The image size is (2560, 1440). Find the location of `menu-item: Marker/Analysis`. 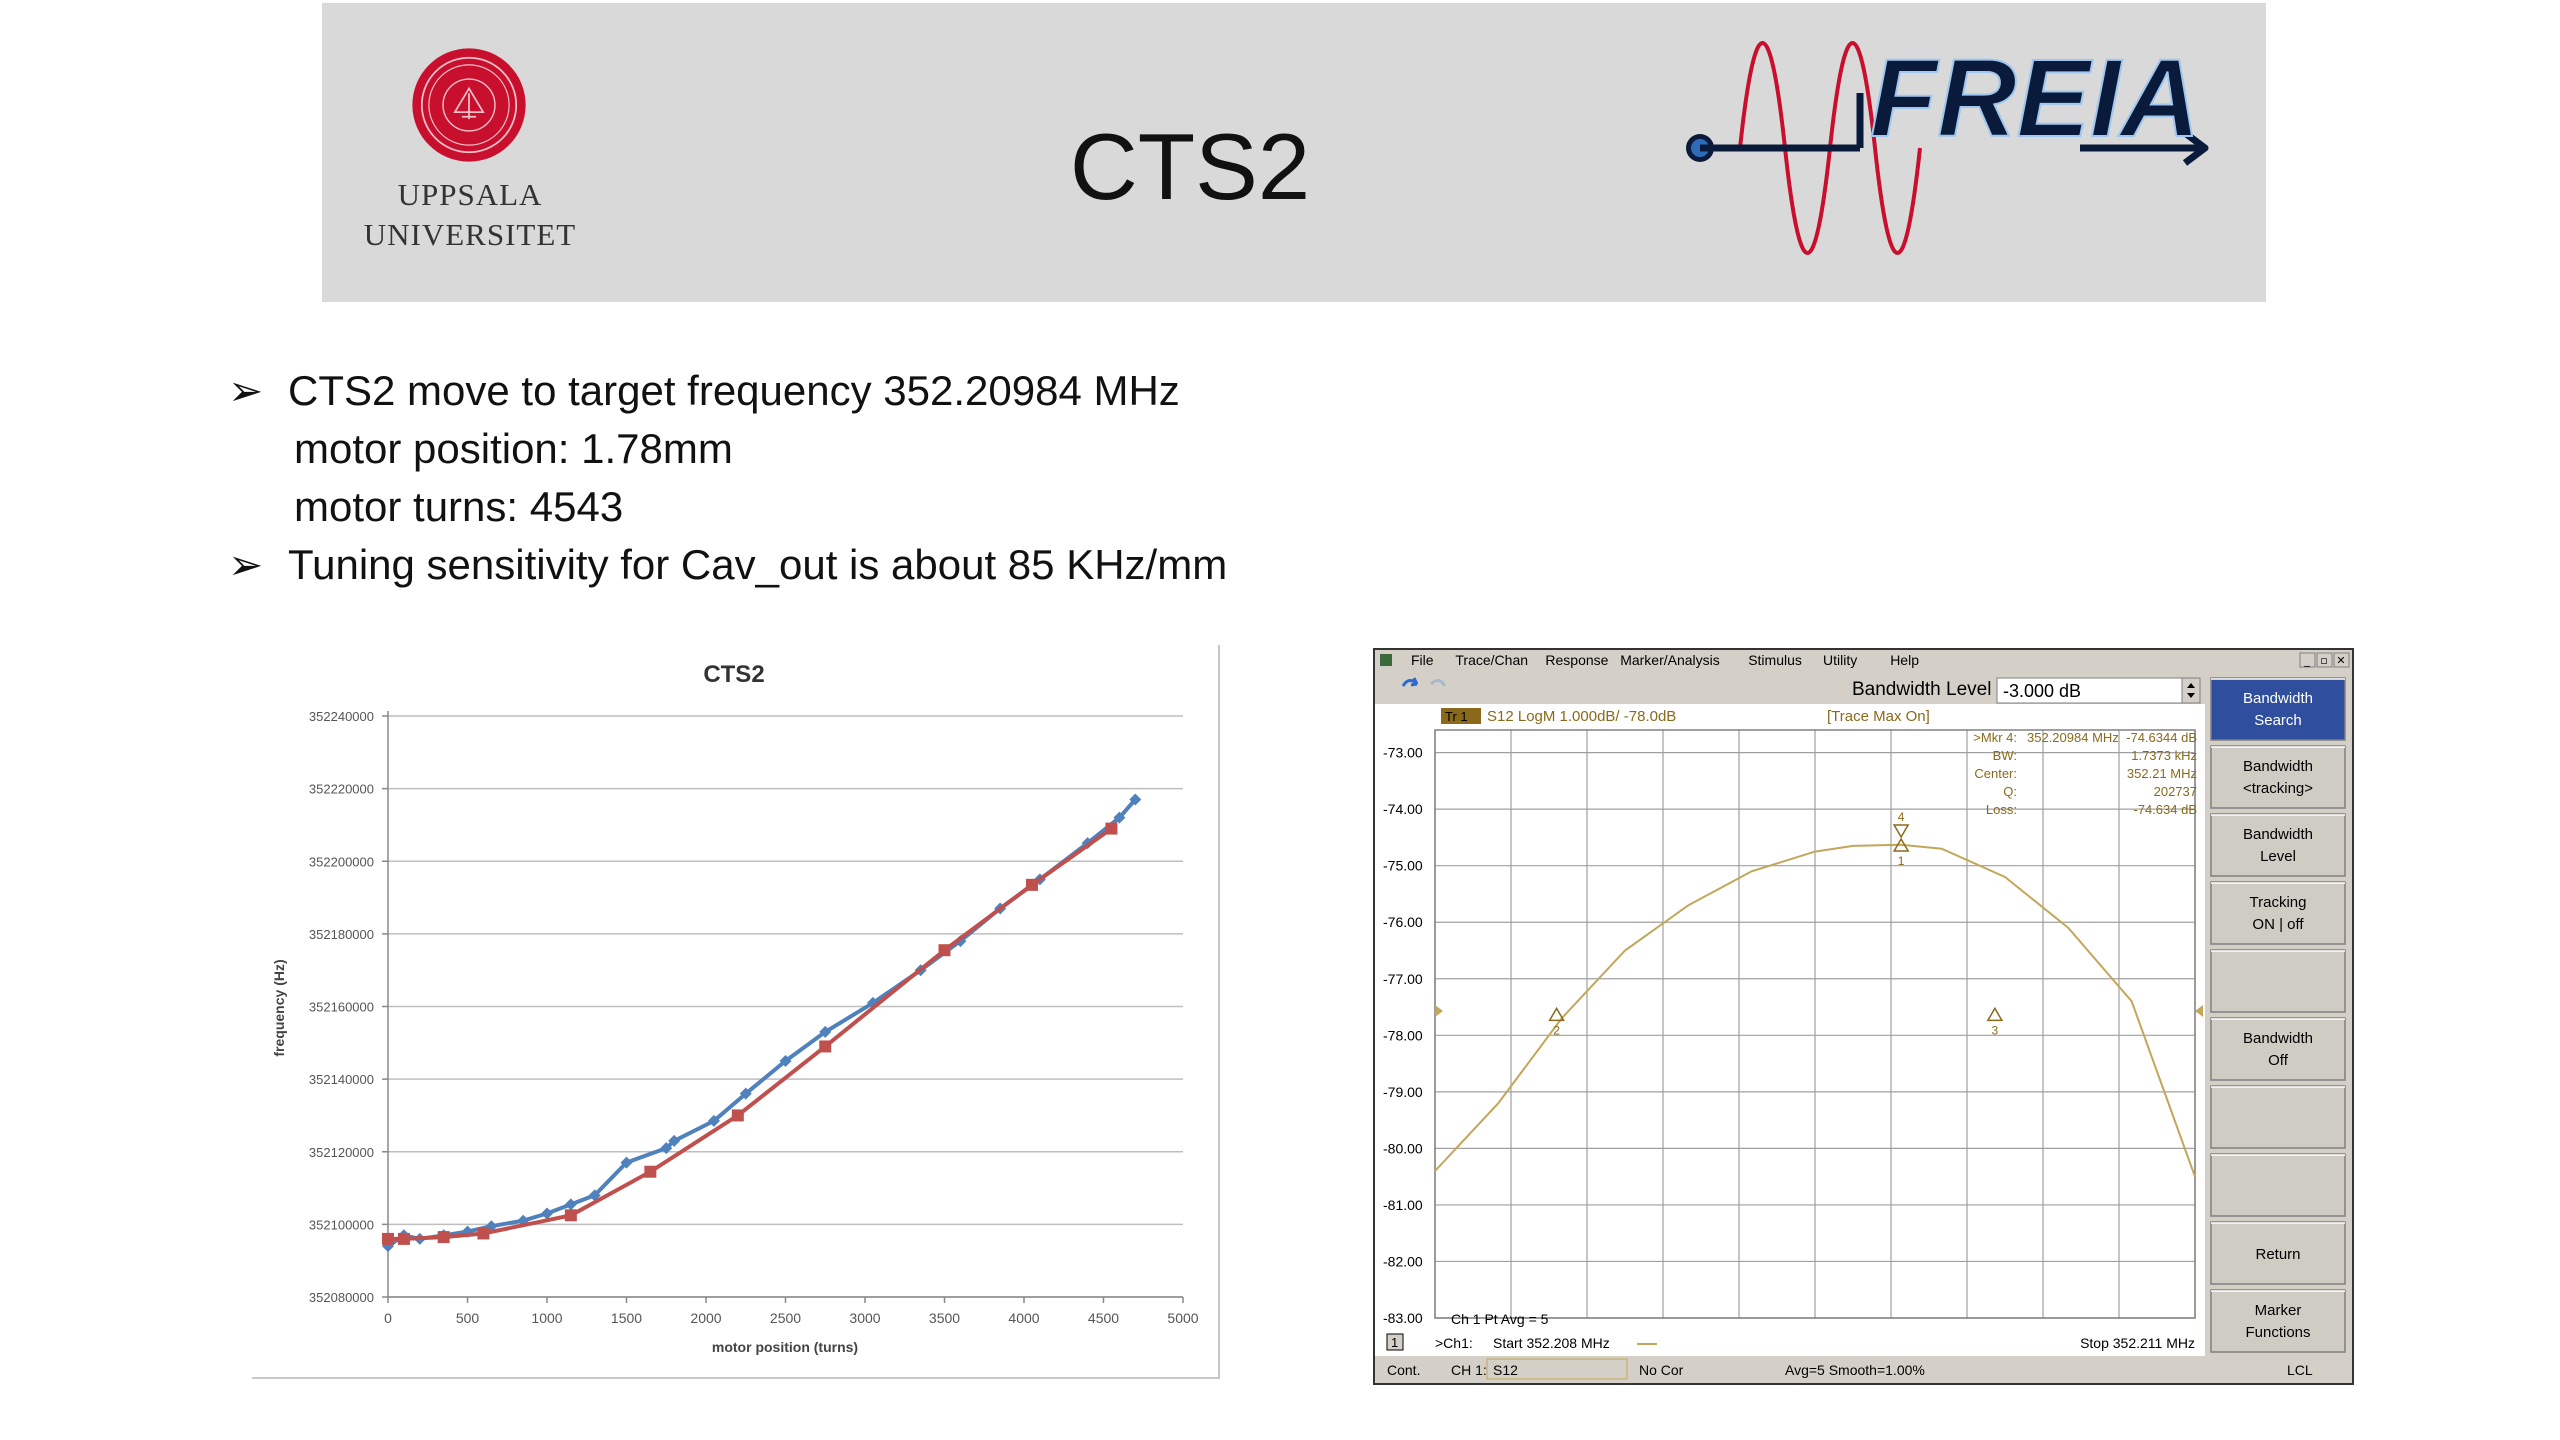

menu-item: Marker/Analysis is located at coordinates (1670, 660).